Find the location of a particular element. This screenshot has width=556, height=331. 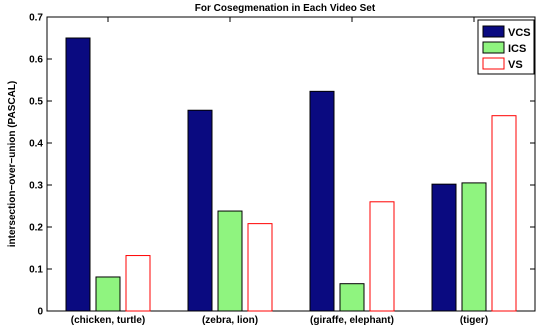

y-tick-label: 0.4 is located at coordinates (36, 144).